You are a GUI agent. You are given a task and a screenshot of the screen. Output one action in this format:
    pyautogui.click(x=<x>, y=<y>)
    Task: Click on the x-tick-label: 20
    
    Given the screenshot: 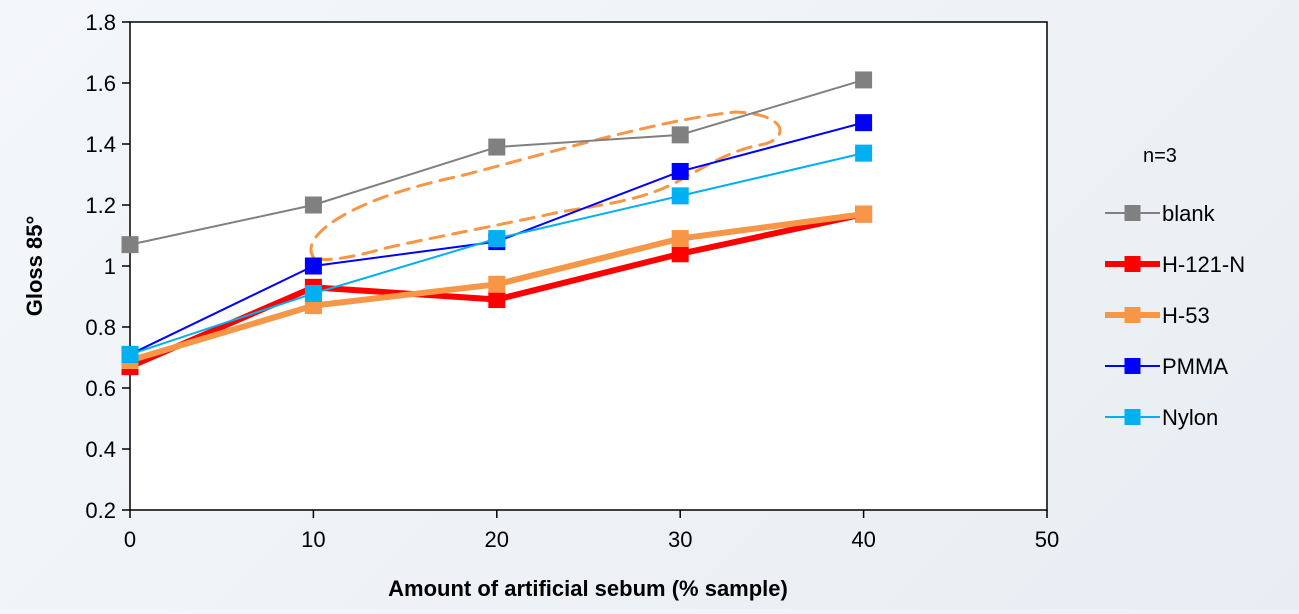 What is the action you would take?
    pyautogui.click(x=497, y=539)
    